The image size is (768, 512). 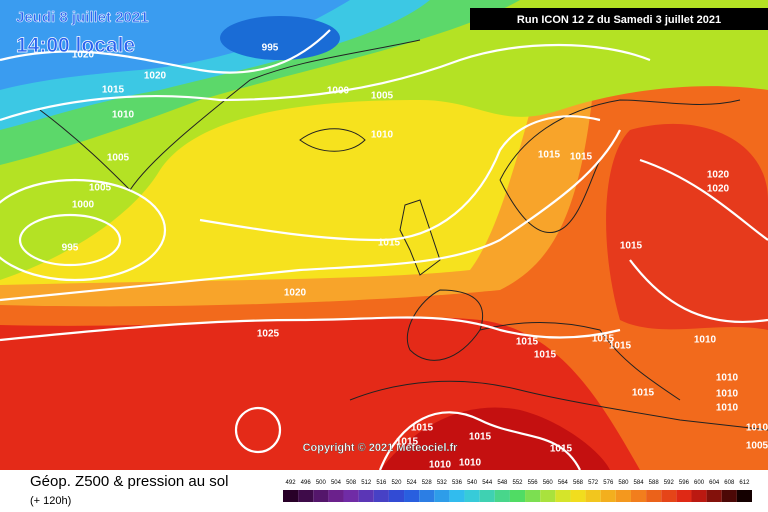 I want to click on run-box, so click(x=619, y=19).